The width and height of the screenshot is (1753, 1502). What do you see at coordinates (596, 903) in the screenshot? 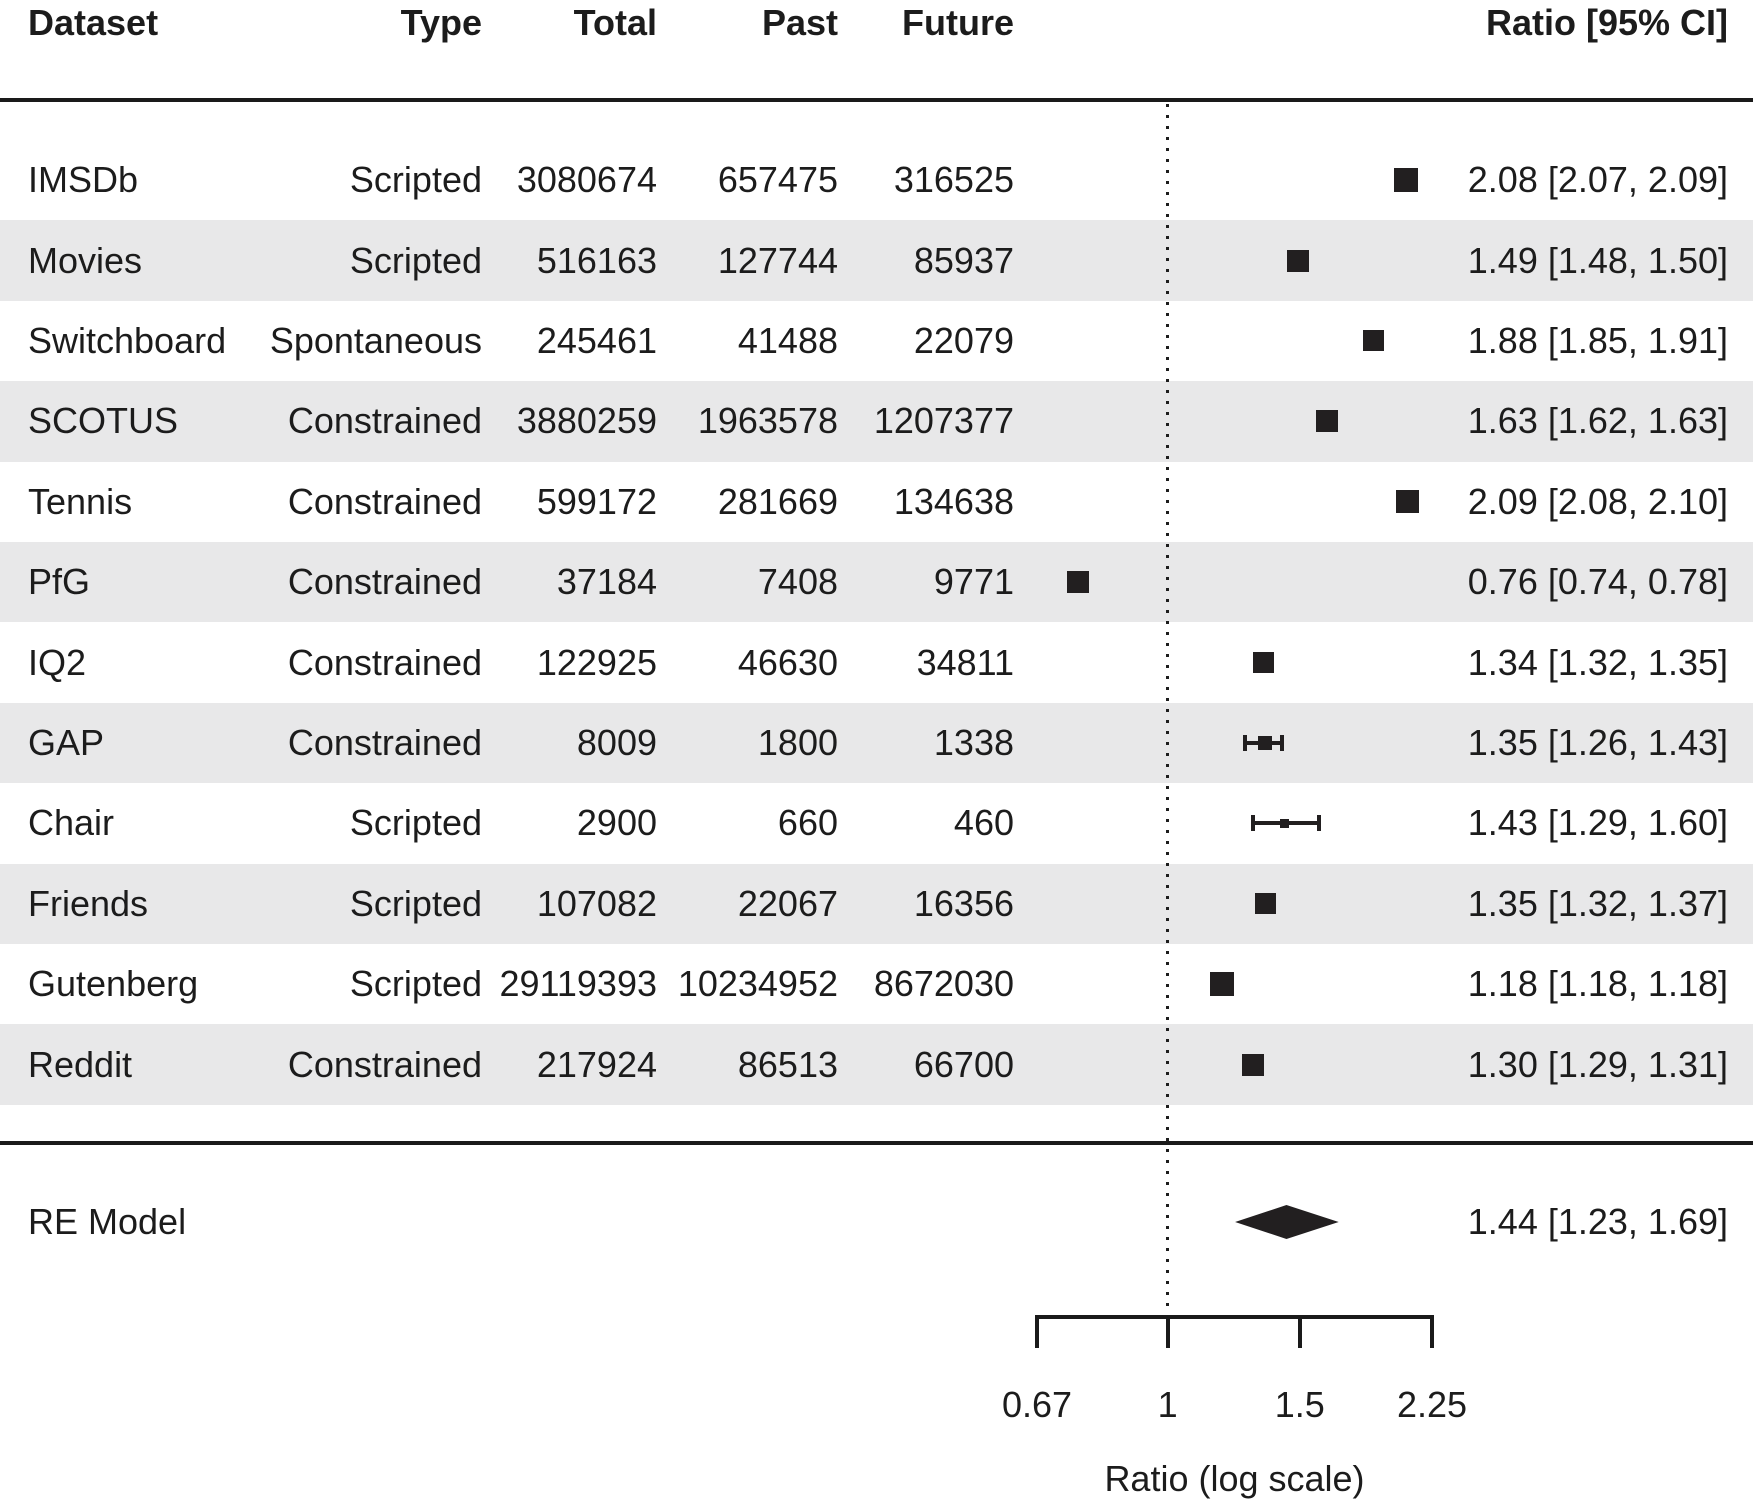
I see `total-count: 107082` at bounding box center [596, 903].